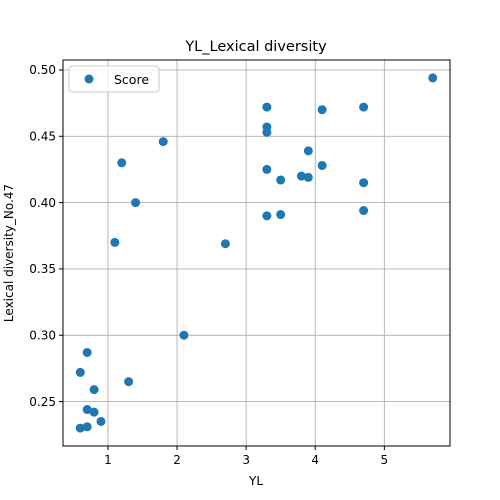 The height and width of the screenshot is (500, 500). I want to click on legend-marker, so click(89, 79).